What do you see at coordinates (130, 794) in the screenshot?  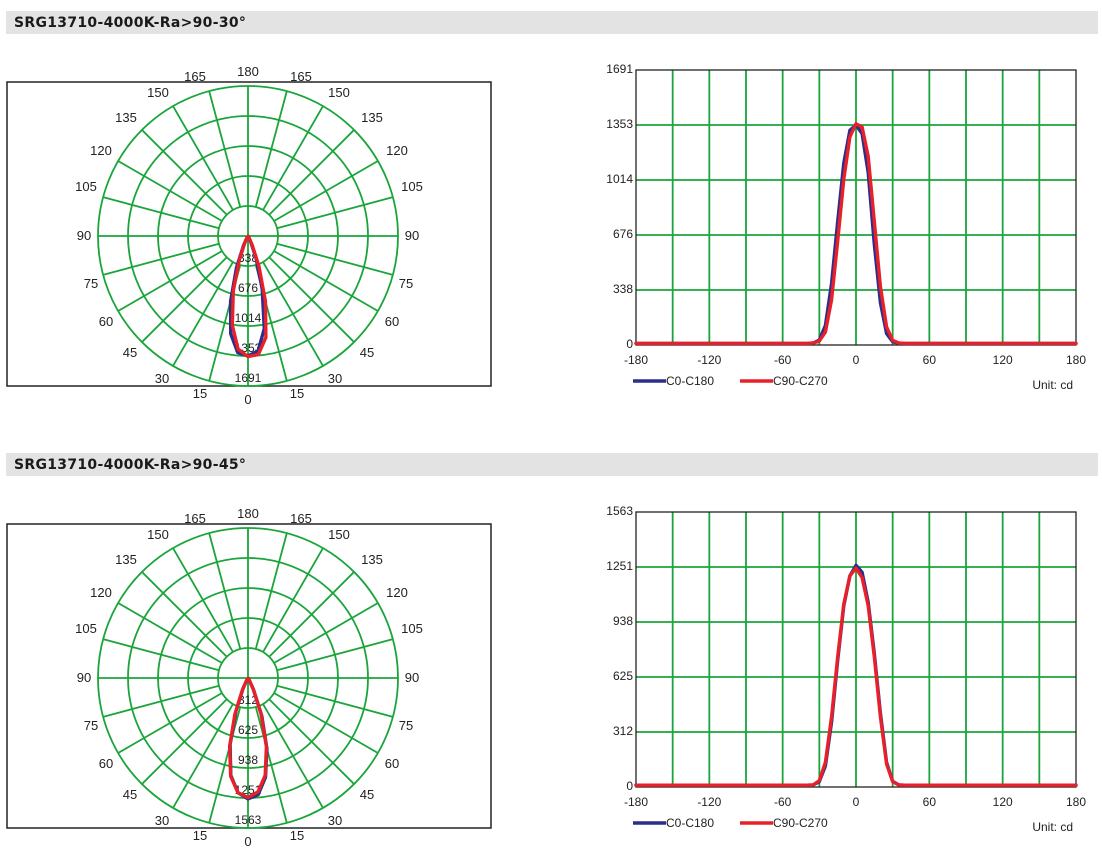 I see `polar-angle-label: 45` at bounding box center [130, 794].